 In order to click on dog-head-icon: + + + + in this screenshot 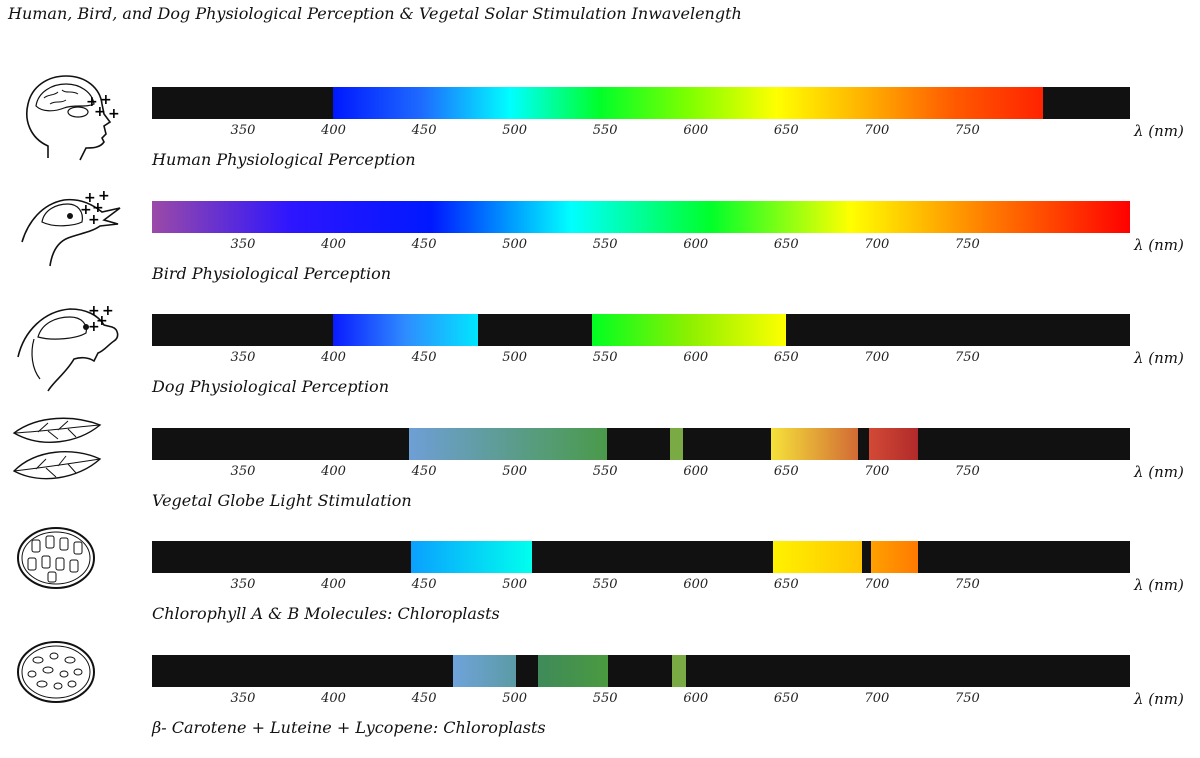, I will do `click(68, 347)`.